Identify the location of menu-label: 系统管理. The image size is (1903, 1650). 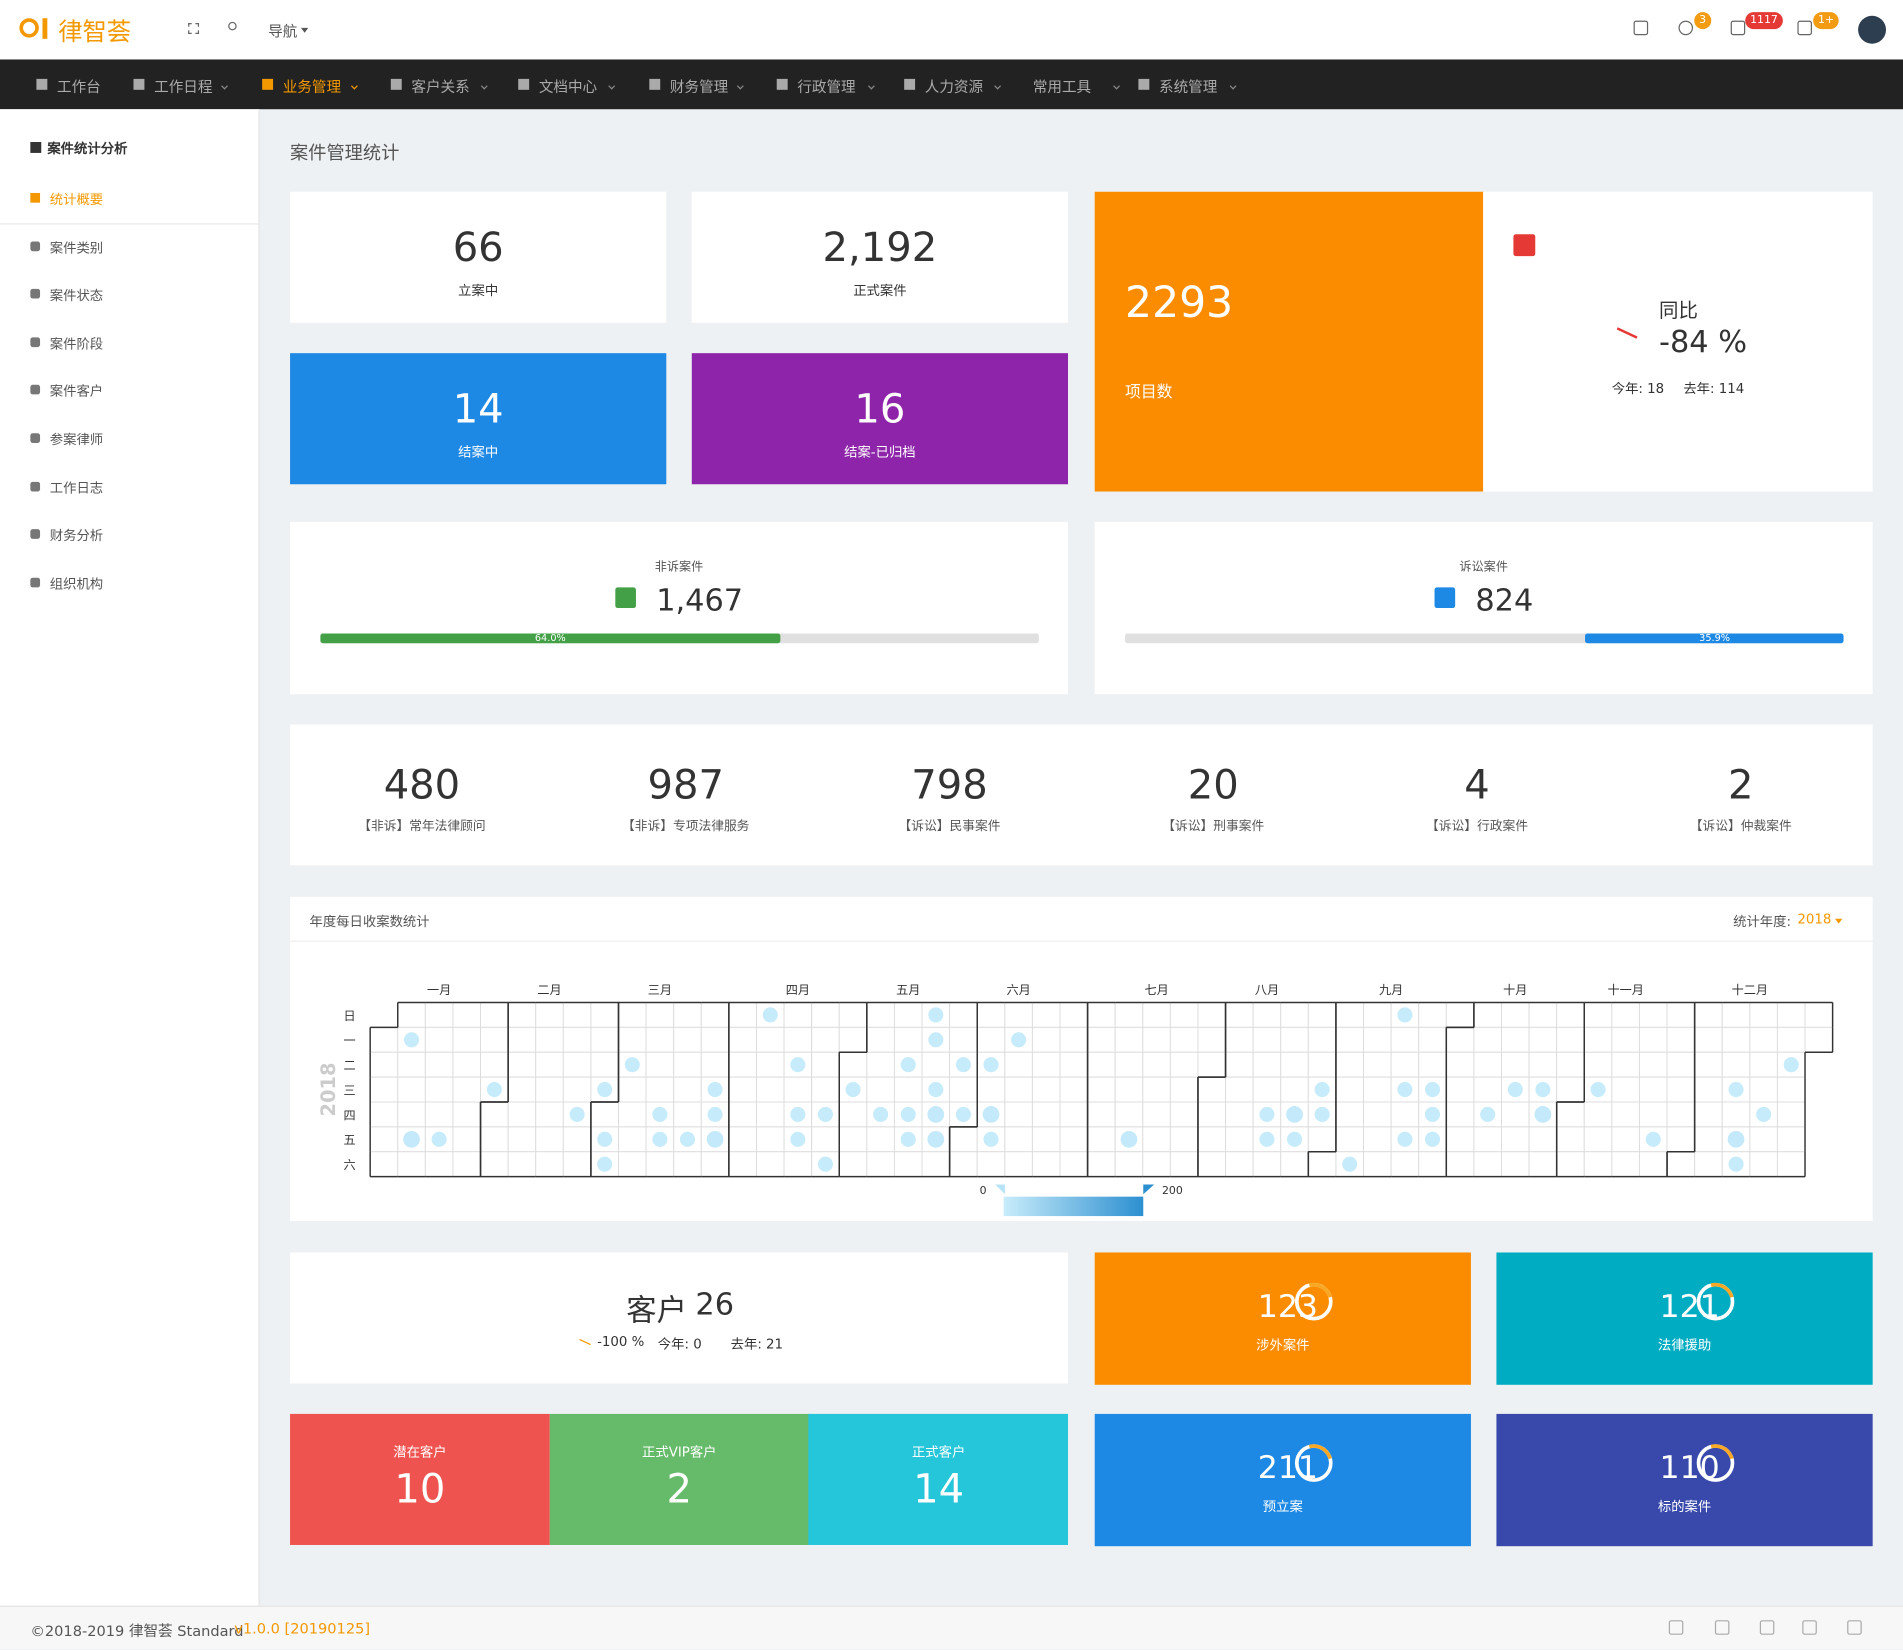
(1188, 87).